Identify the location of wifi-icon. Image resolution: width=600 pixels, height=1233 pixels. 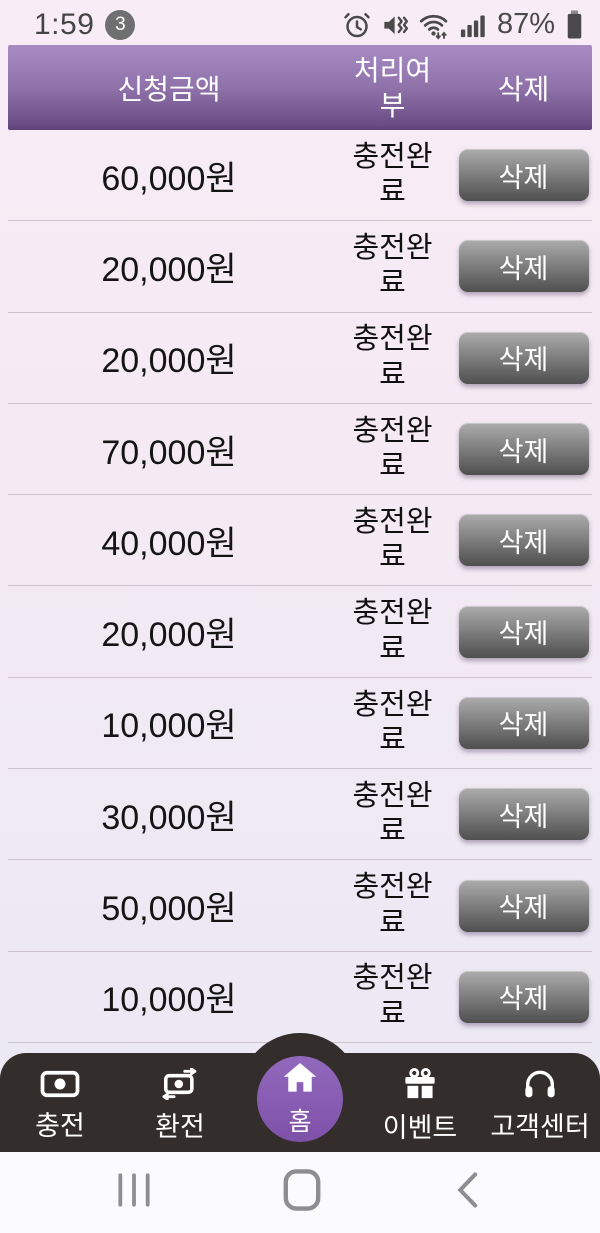
(434, 25).